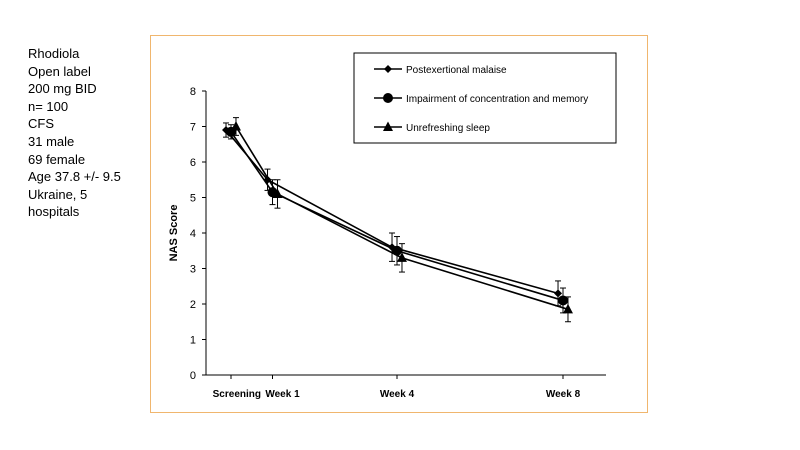 Image resolution: width=800 pixels, height=450 pixels. I want to click on y-tick-label: 8, so click(193, 92).